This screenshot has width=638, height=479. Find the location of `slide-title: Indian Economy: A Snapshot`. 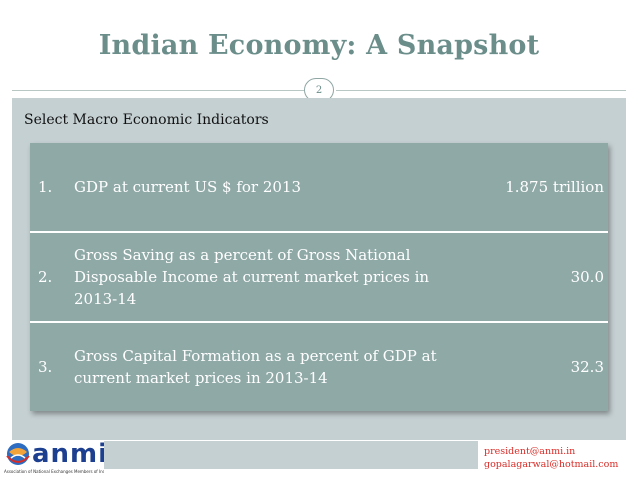

slide-title: Indian Economy: A Snapshot is located at coordinates (319, 45).